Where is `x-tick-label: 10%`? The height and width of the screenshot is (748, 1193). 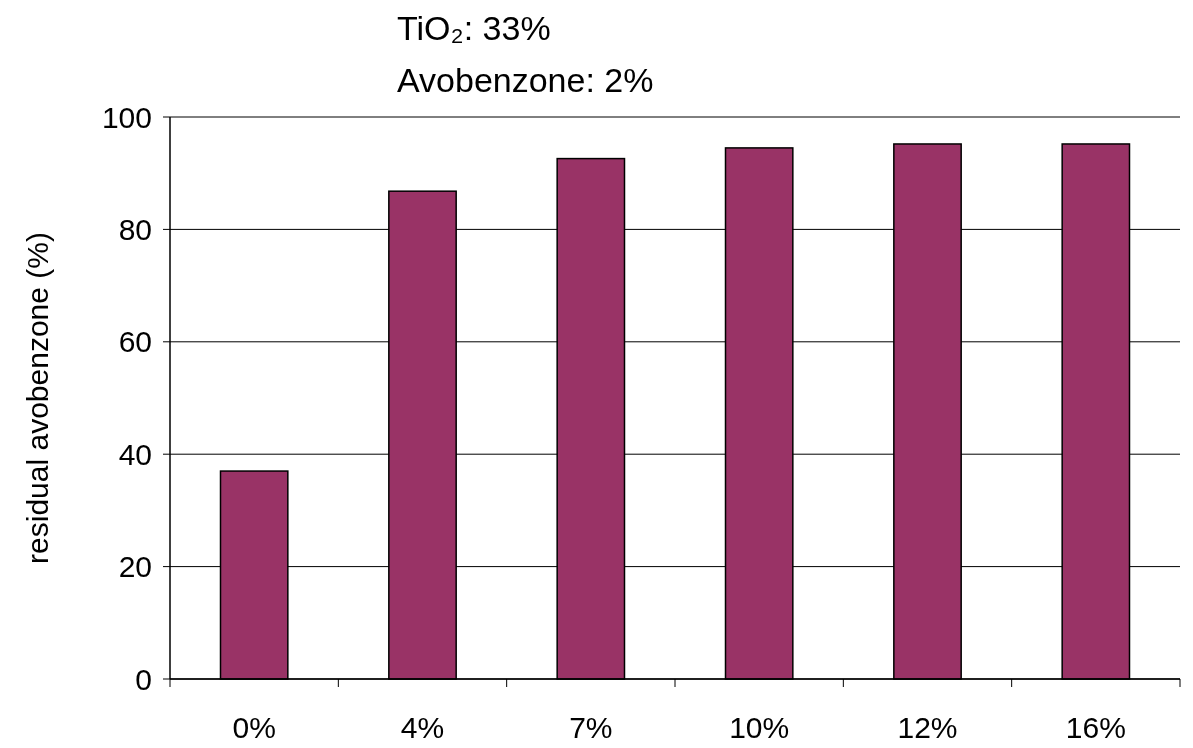
x-tick-label: 10% is located at coordinates (759, 727).